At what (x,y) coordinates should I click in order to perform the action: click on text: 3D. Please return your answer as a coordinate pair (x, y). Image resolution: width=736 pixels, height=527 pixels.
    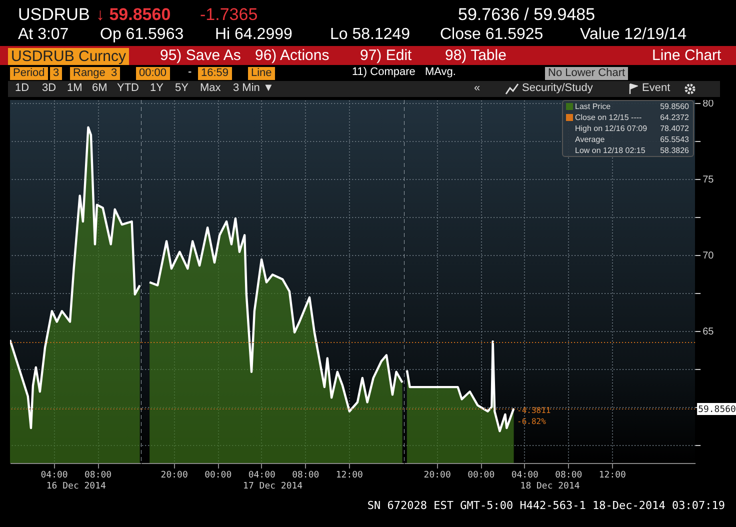
    Looking at the image, I should click on (49, 88).